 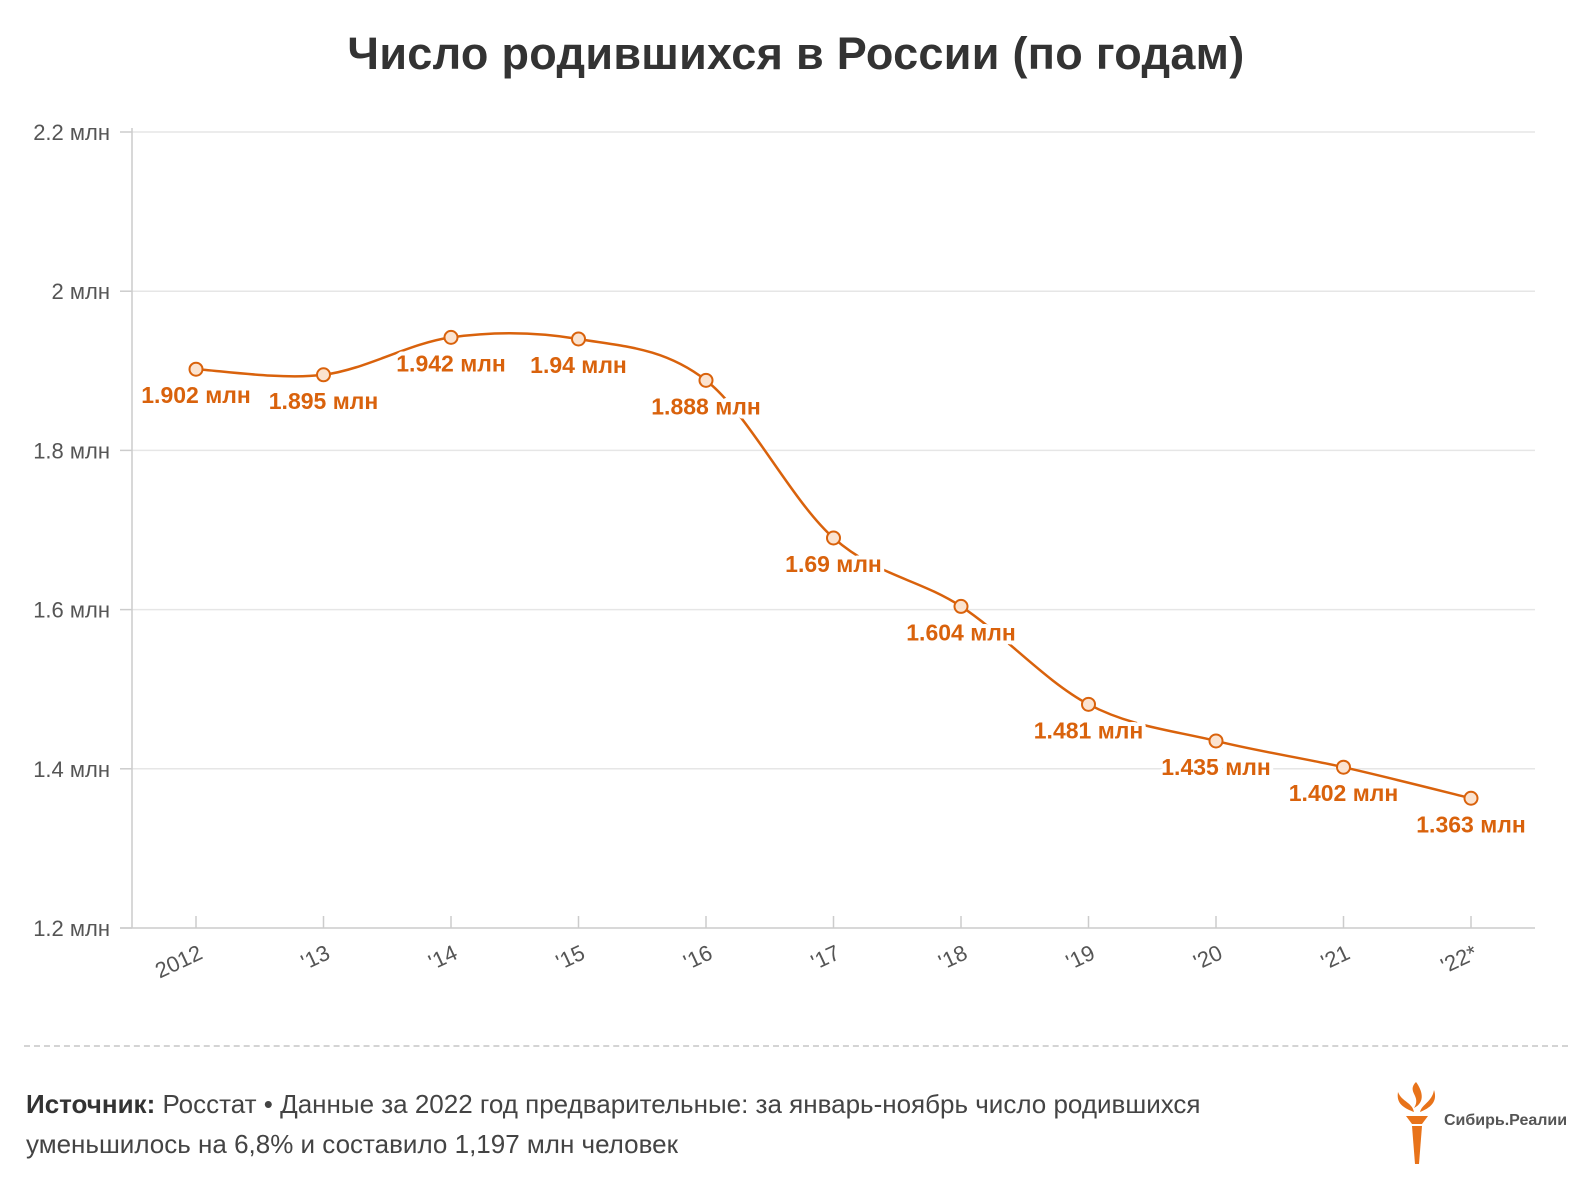 What do you see at coordinates (698, 957) in the screenshot?
I see `x-tick-label: '16` at bounding box center [698, 957].